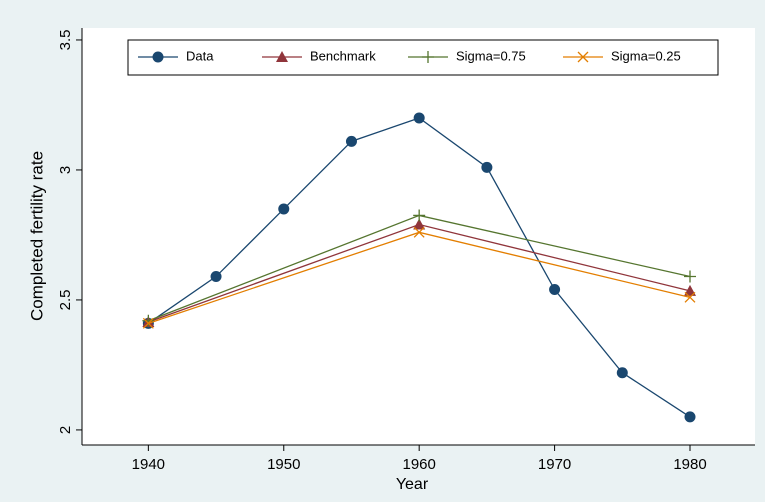 The width and height of the screenshot is (765, 502). What do you see at coordinates (689, 464) in the screenshot?
I see `x-tick-label: 1980` at bounding box center [689, 464].